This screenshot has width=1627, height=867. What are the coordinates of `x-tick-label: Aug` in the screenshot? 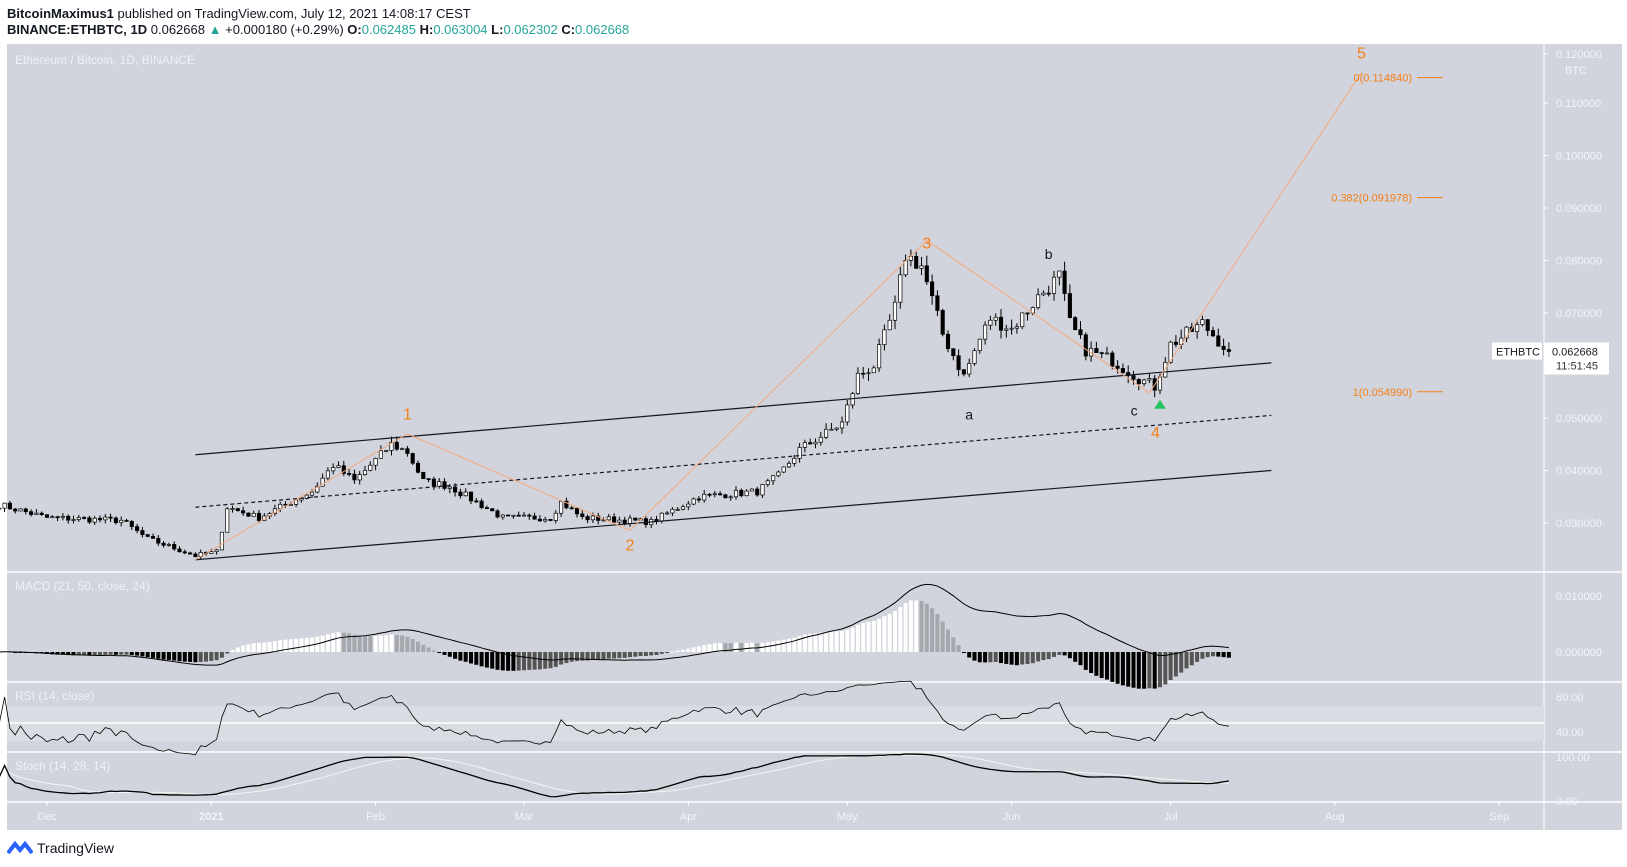 It's located at (1335, 817).